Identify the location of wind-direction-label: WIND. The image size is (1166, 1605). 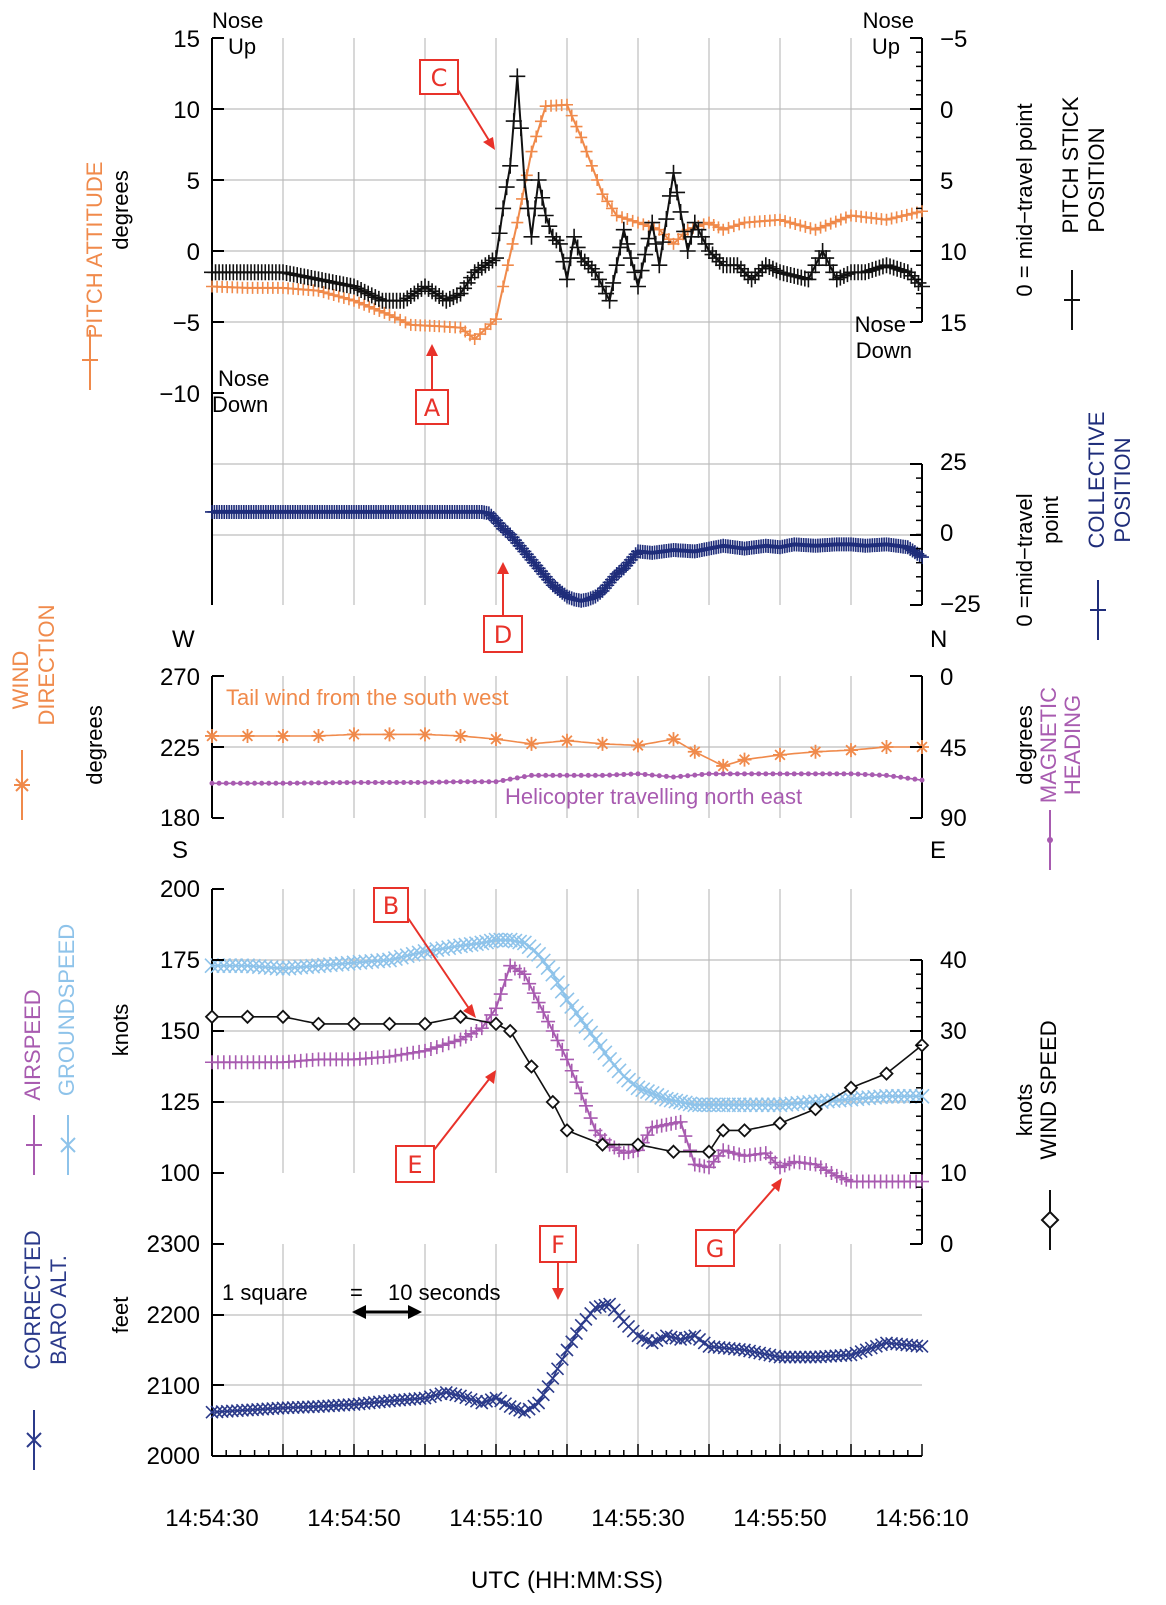
(20, 680).